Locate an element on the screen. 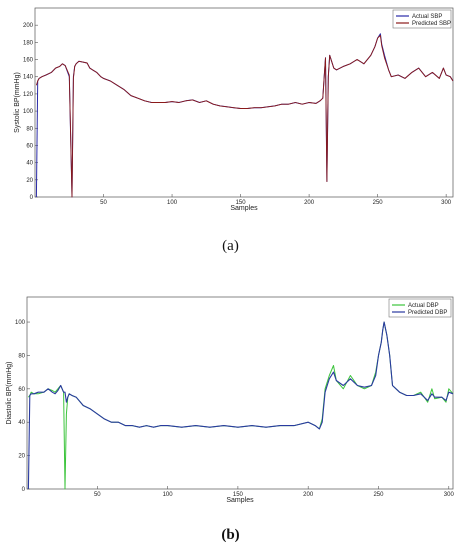 The image size is (461, 550). y-tick-label: 120 is located at coordinates (28, 95).